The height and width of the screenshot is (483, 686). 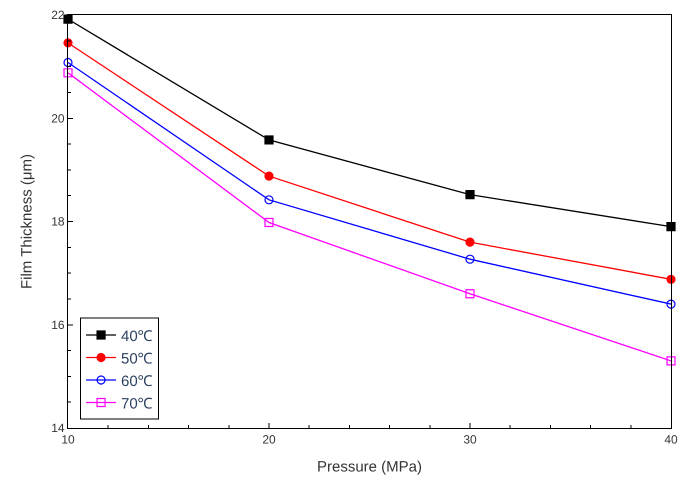 I want to click on y-tick-label: 20, so click(x=58, y=118).